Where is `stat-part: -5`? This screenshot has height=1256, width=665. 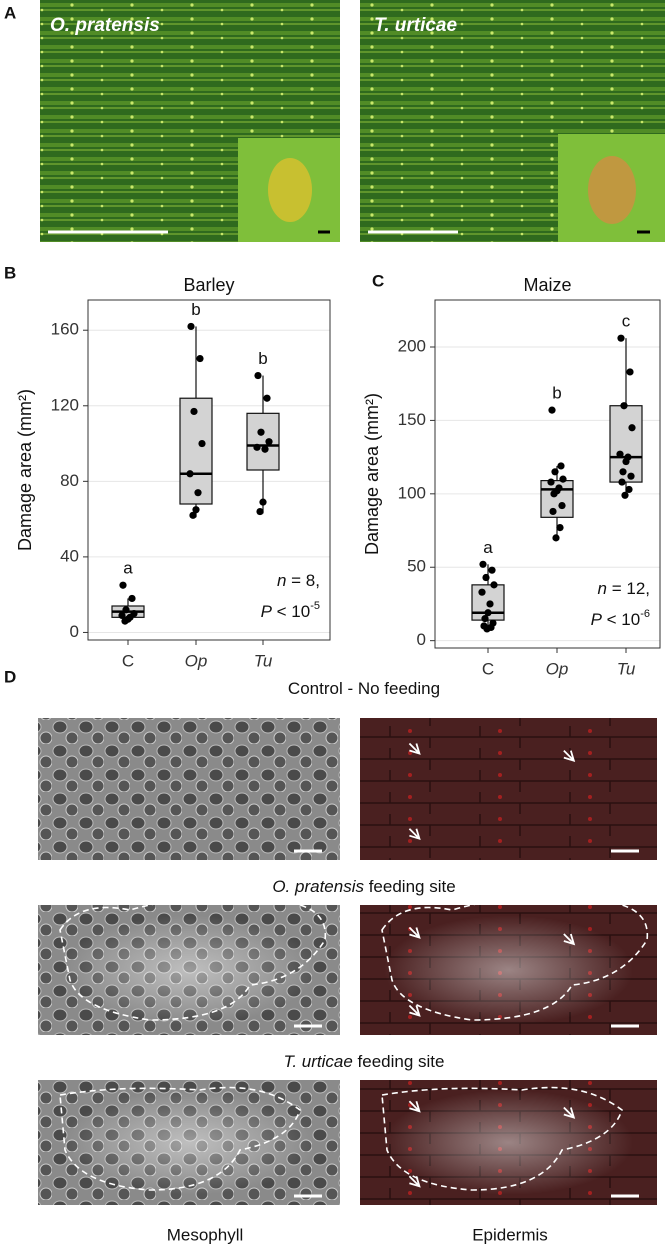
stat-part: -5 is located at coordinates (315, 606).